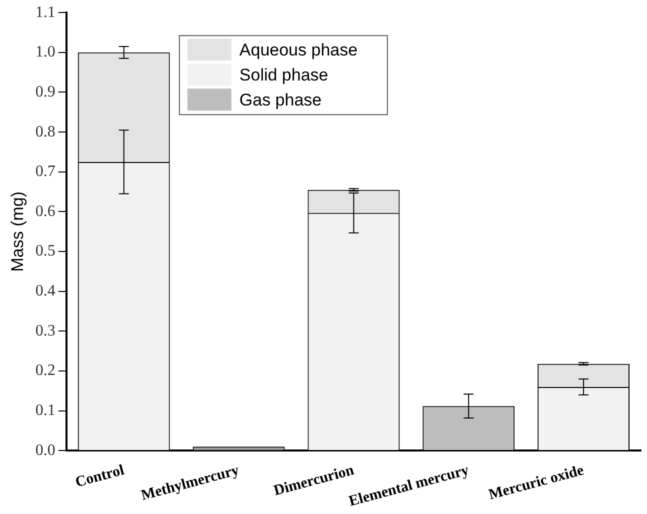  Describe the element at coordinates (280, 100) in the screenshot. I see `legend-label: Gas phase` at that location.